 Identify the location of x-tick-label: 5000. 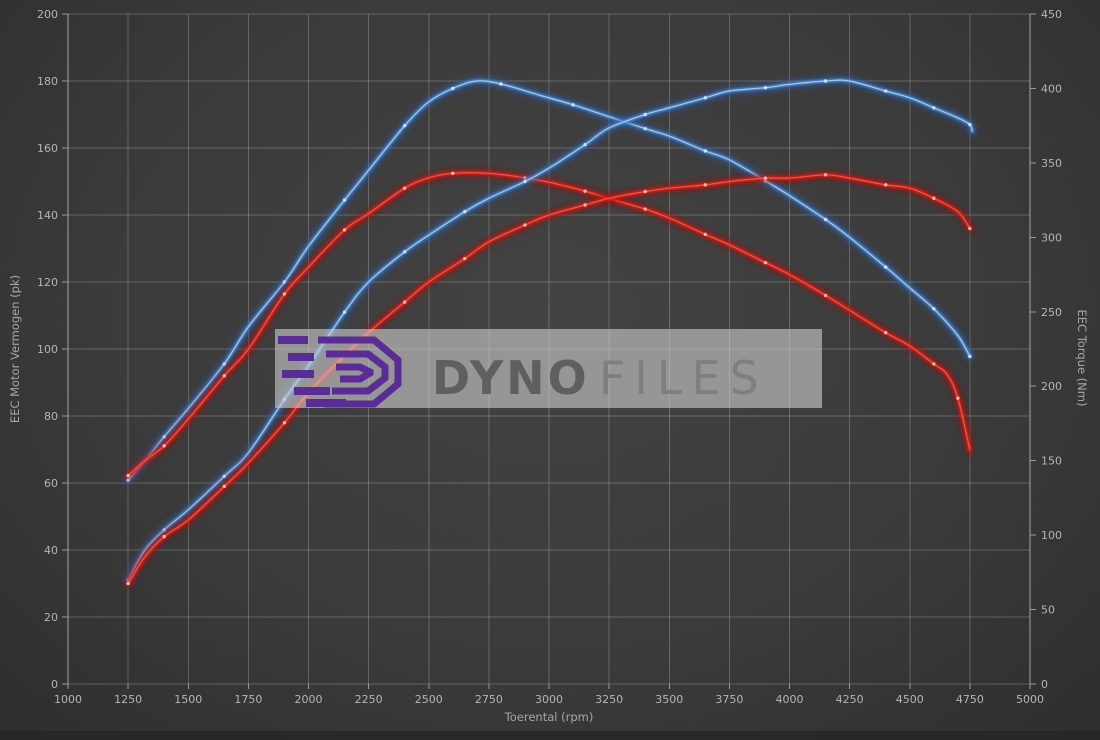
(1030, 699).